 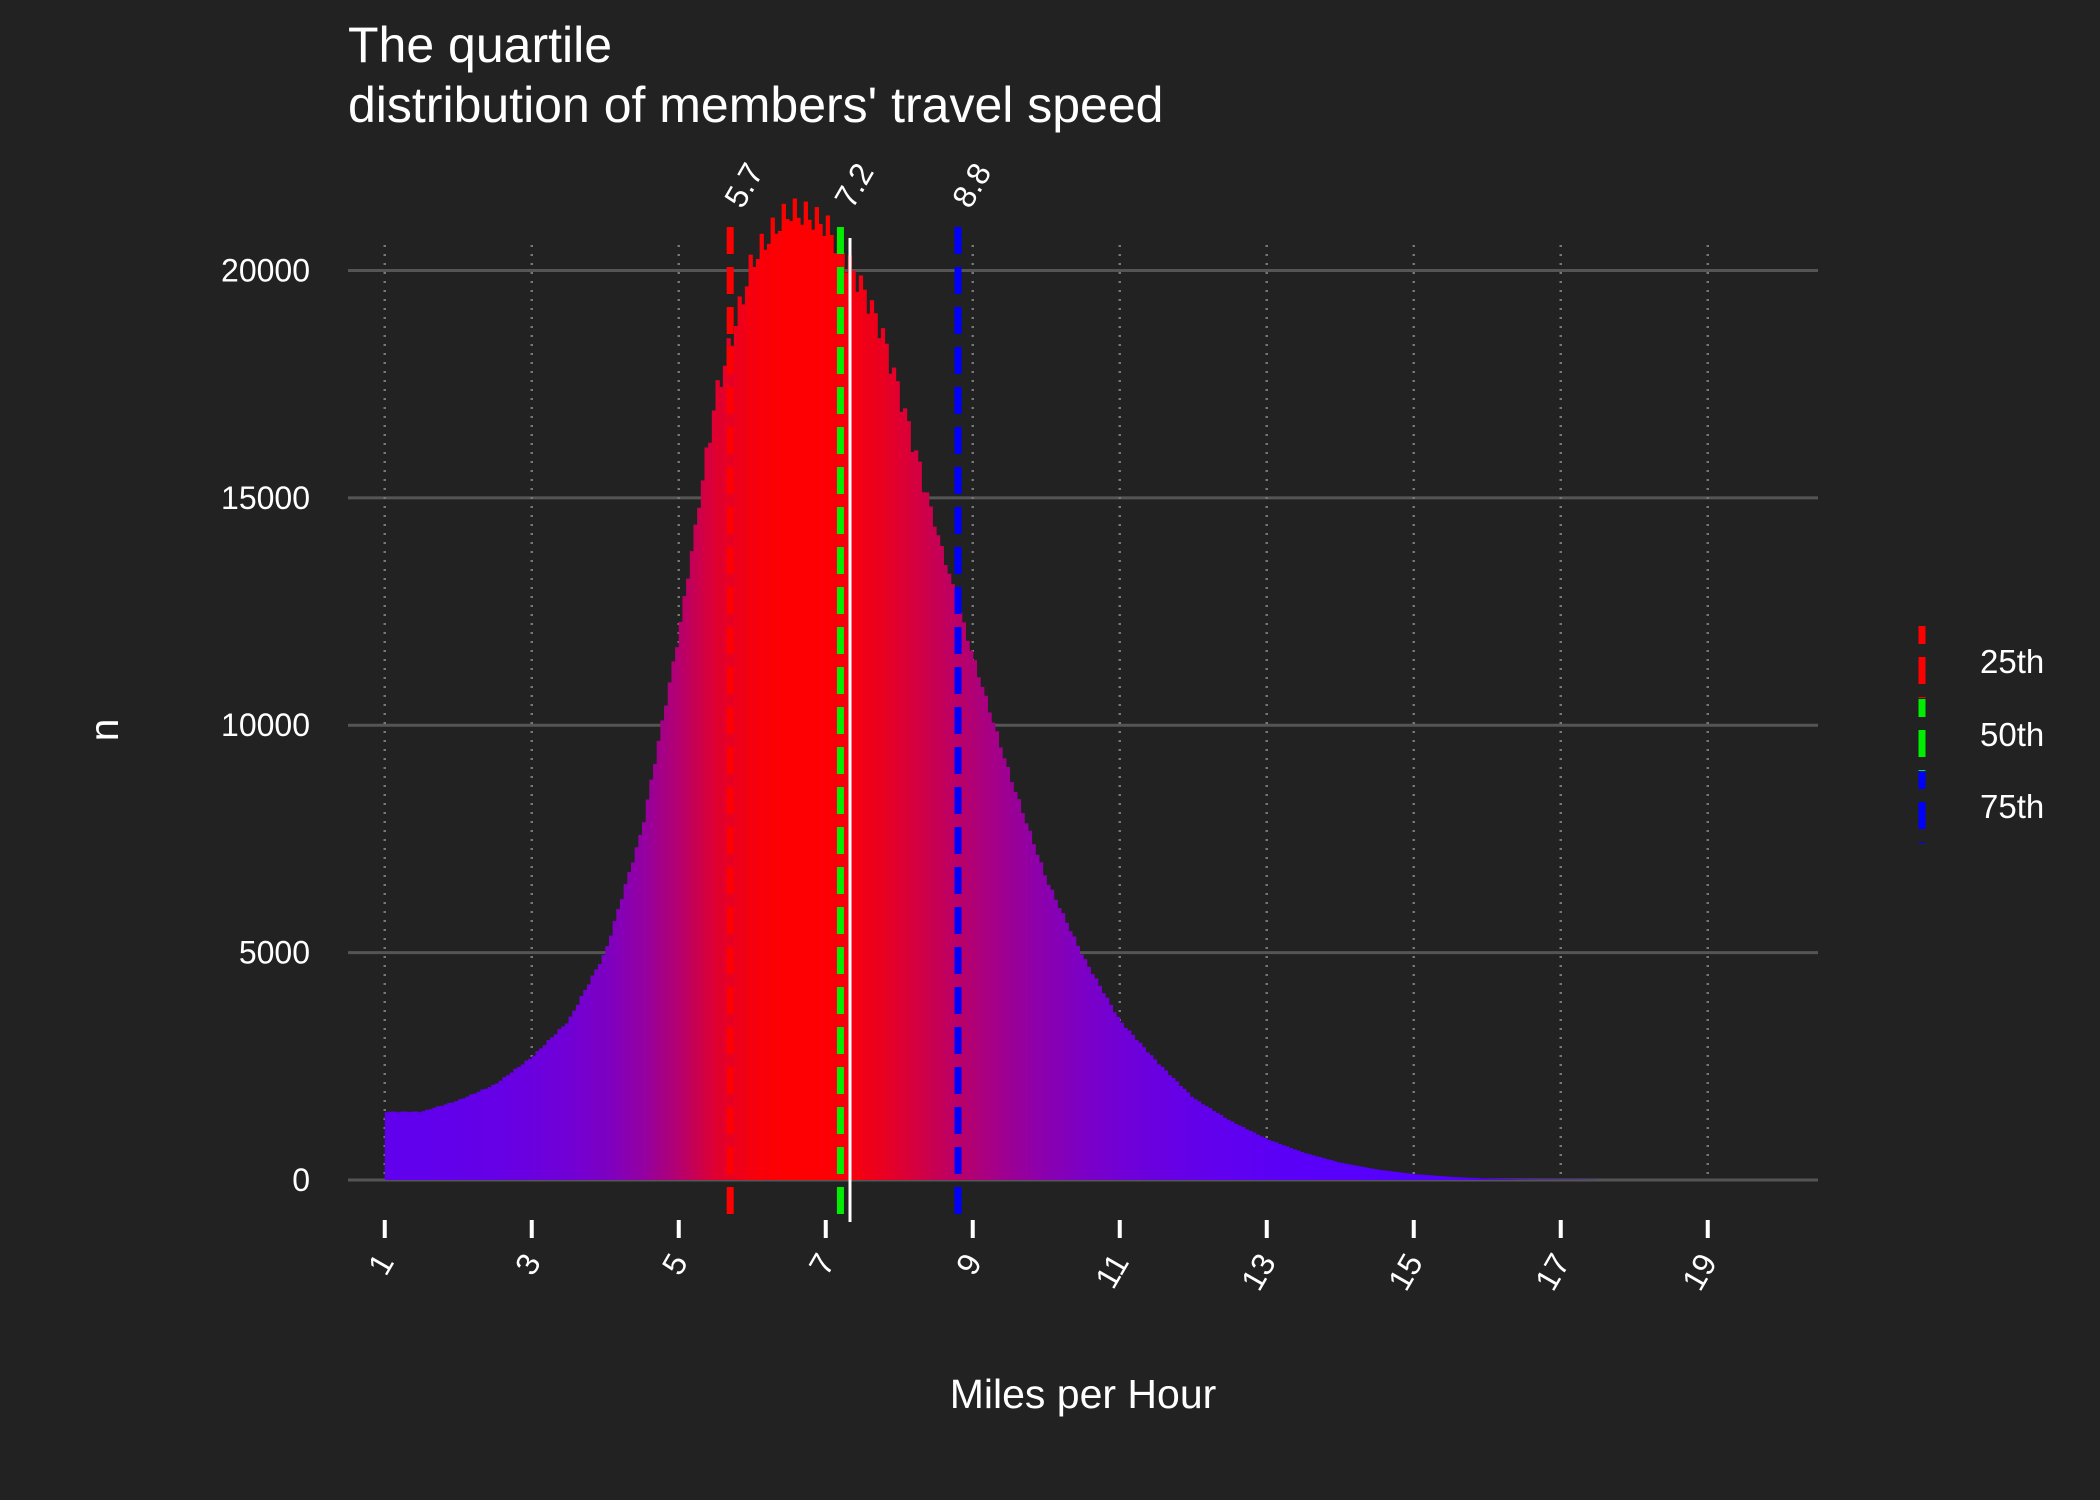 I want to click on x-tick-label: 13, so click(x=1258, y=1272).